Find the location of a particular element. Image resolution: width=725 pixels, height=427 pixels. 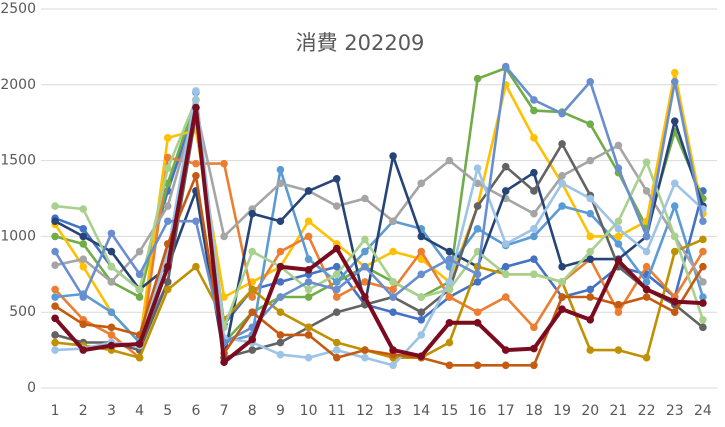

x-tick-label: 17 is located at coordinates (506, 411).